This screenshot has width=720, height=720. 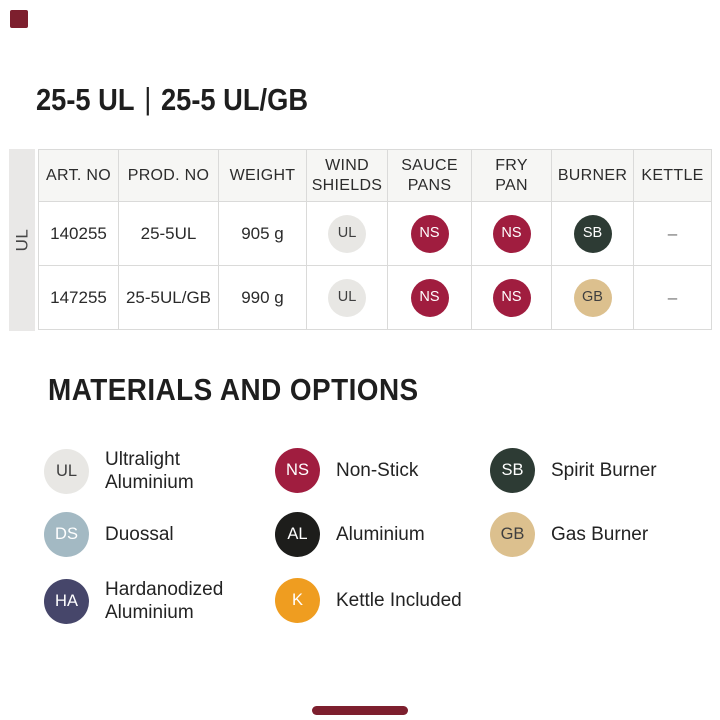 I want to click on legend-label: Ultralight Aluminium, so click(x=149, y=471).